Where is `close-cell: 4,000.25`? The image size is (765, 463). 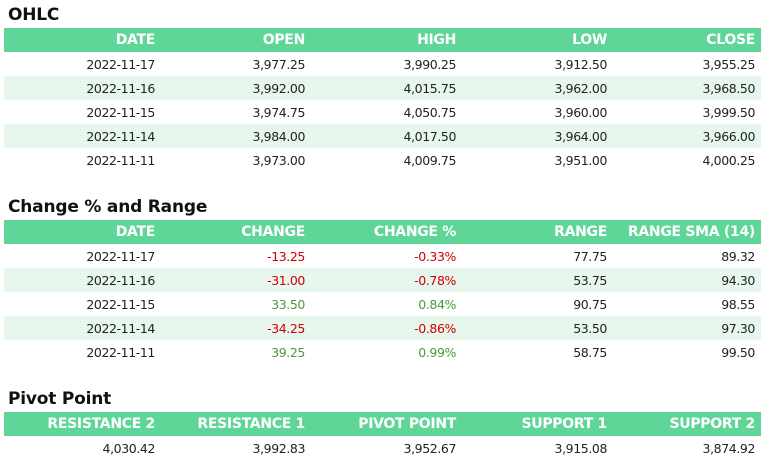
close-cell: 4,000.25 is located at coordinates (687, 160).